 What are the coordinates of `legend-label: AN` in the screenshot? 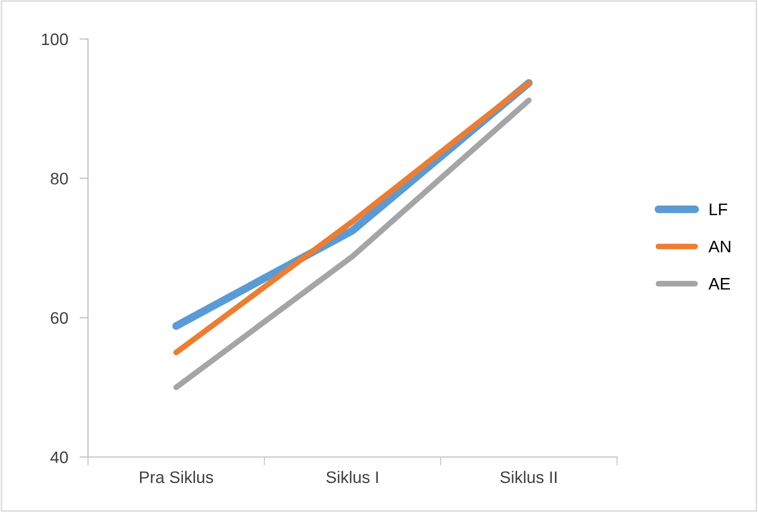 It's located at (719, 246).